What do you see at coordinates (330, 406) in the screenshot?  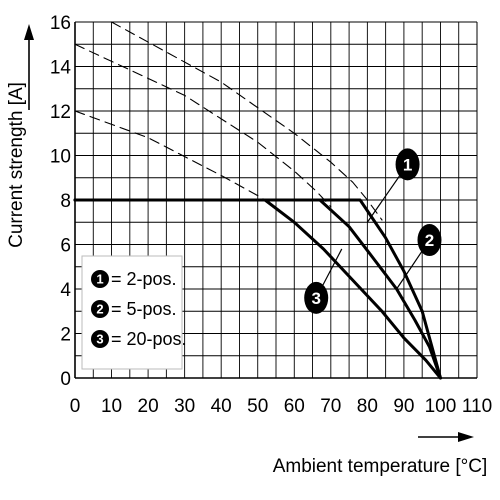 I see `x-tick-label: 70` at bounding box center [330, 406].